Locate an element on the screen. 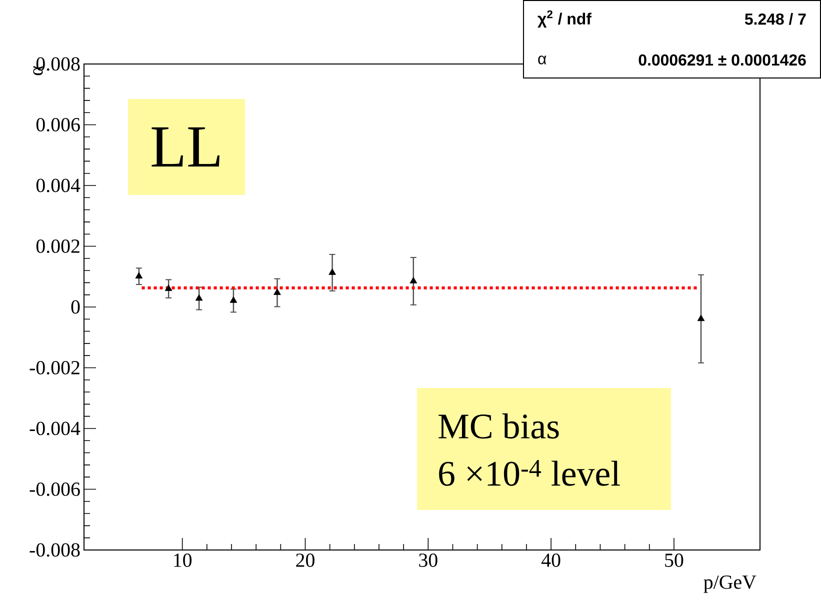 The height and width of the screenshot is (603, 821). annotation: LL is located at coordinates (186, 147).